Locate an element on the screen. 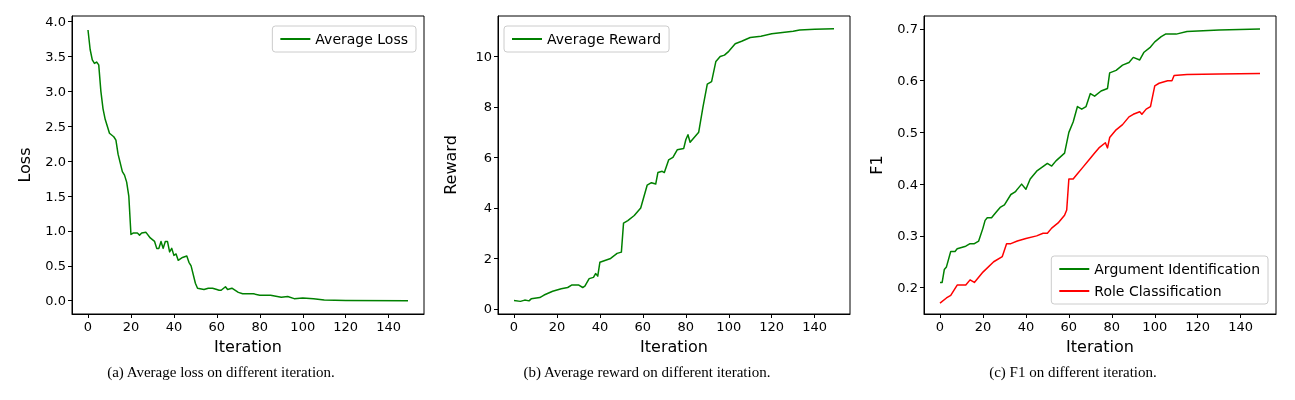  y-tick-label: 2.5 is located at coordinates (55, 126).